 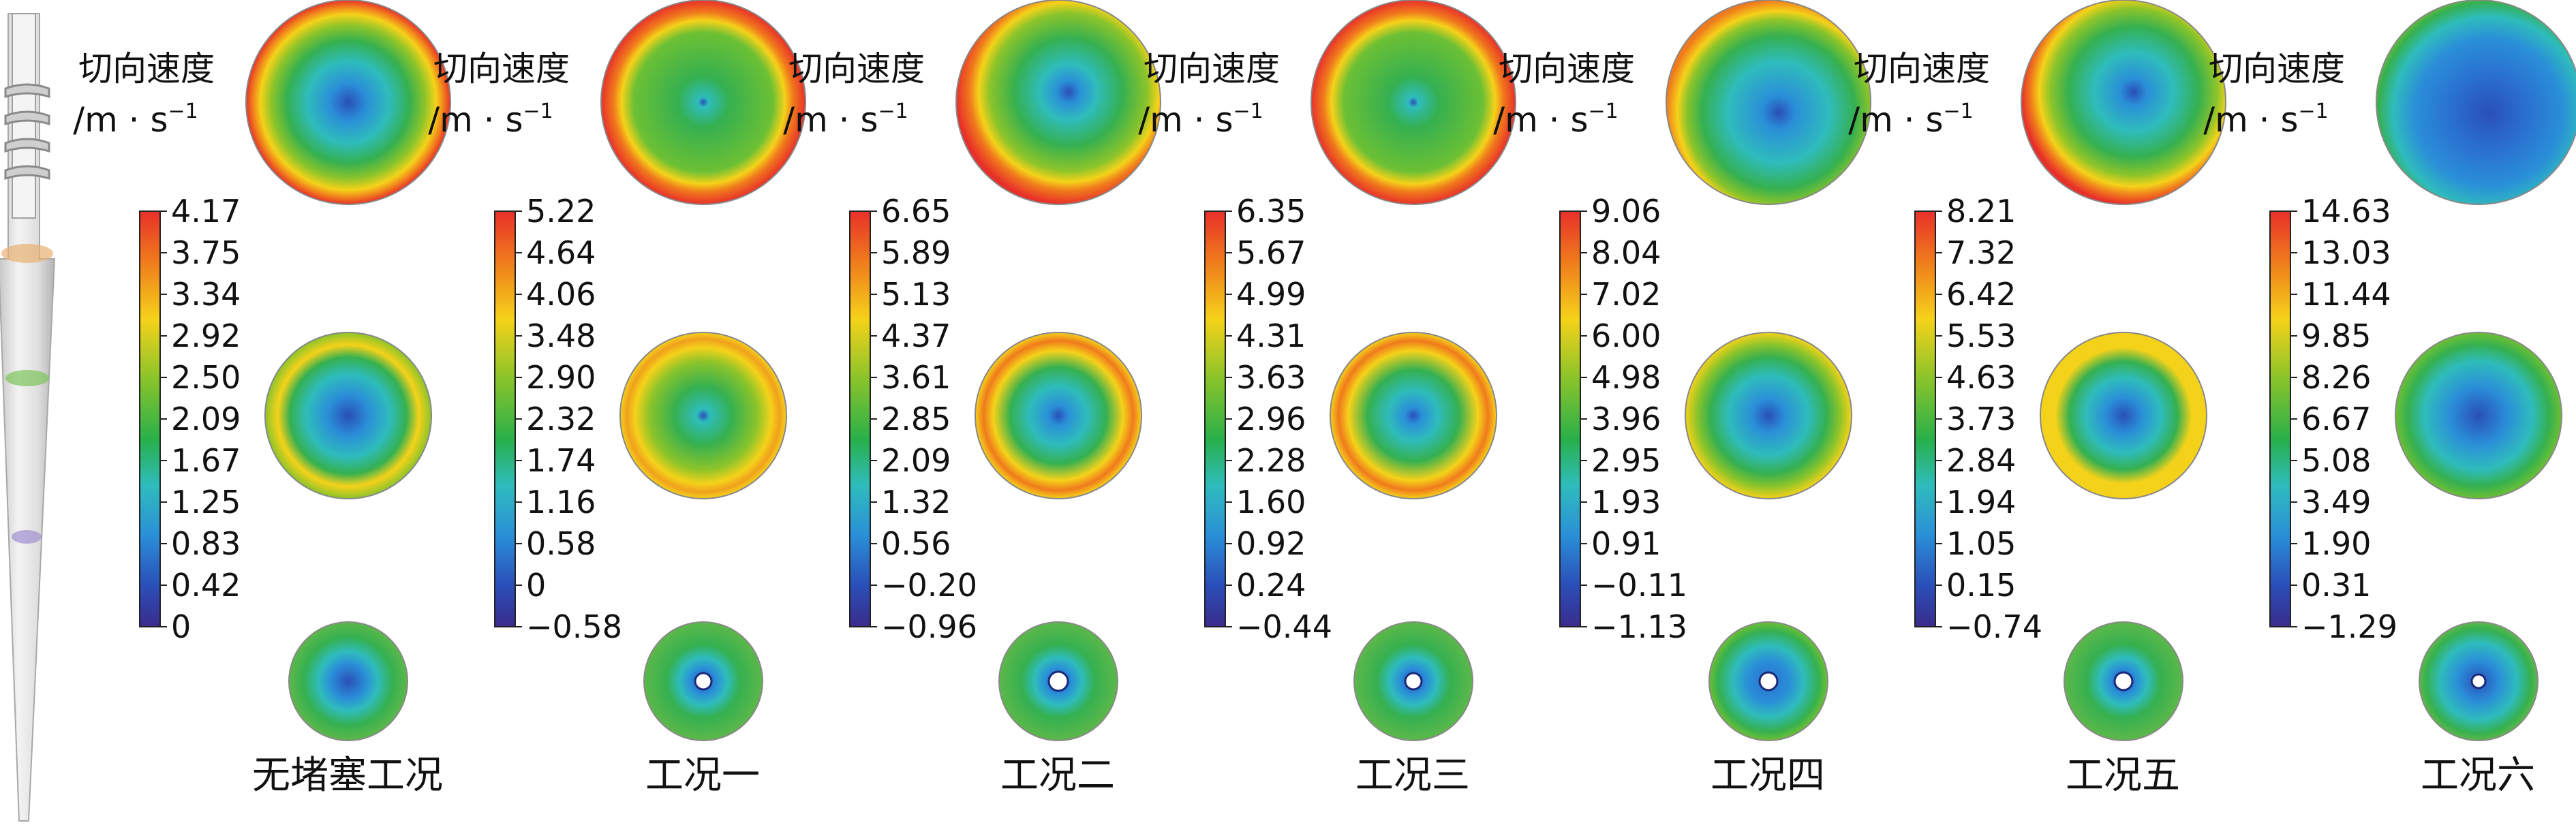 I want to click on colorbar-tick-label: 3.48, so click(x=561, y=335).